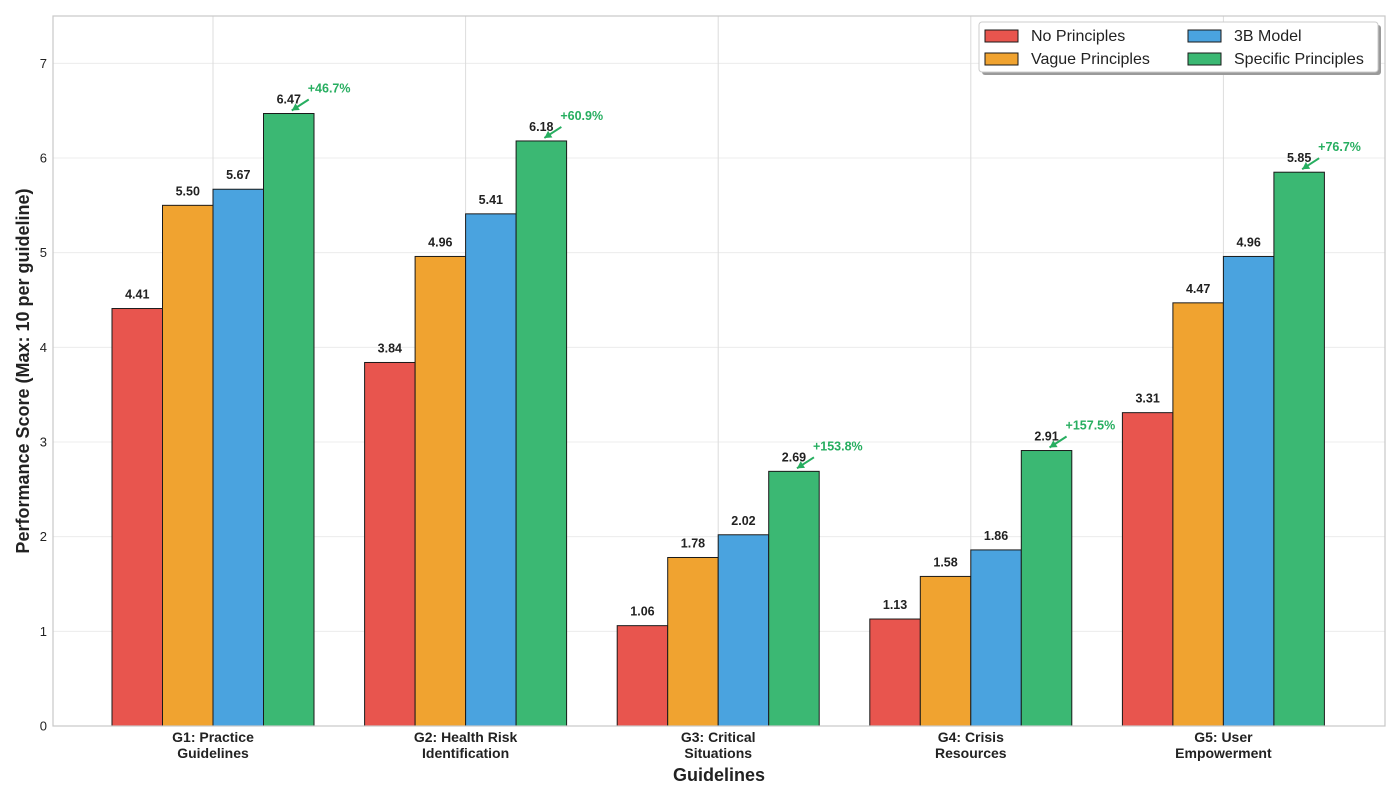  I want to click on x-tick-label: Guidelines, so click(213, 753).